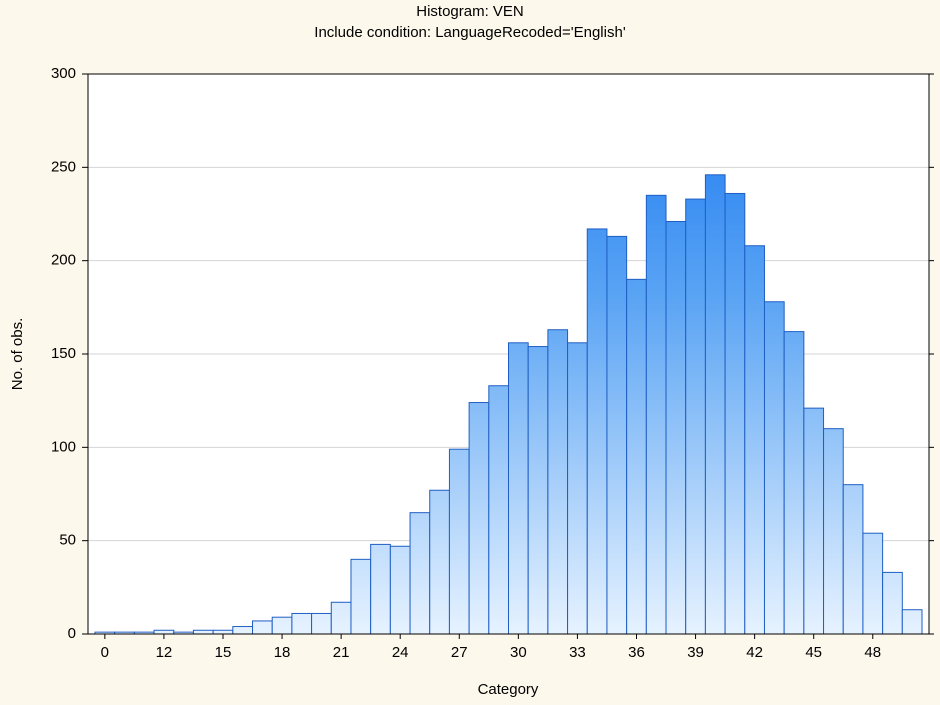  I want to click on y-tick-label: 250, so click(63, 166).